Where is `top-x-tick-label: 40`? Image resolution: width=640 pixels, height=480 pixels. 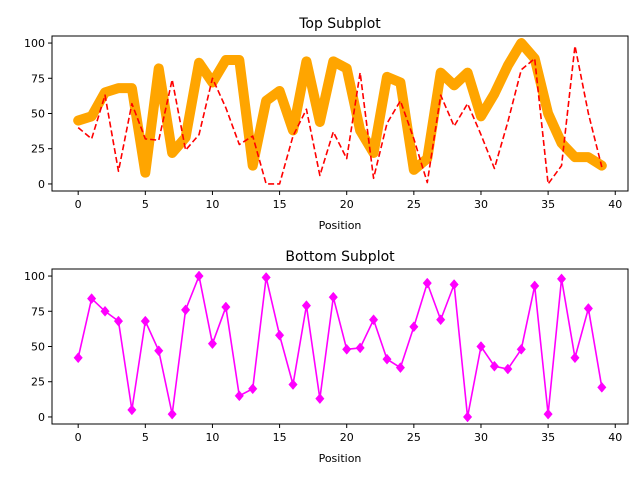
top-x-tick-label: 40 is located at coordinates (615, 204).